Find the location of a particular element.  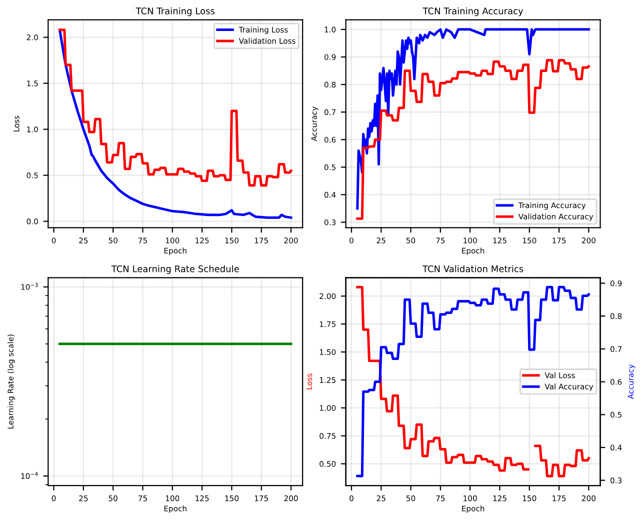

chart-title: TCN Validation Metrics is located at coordinates (473, 268).